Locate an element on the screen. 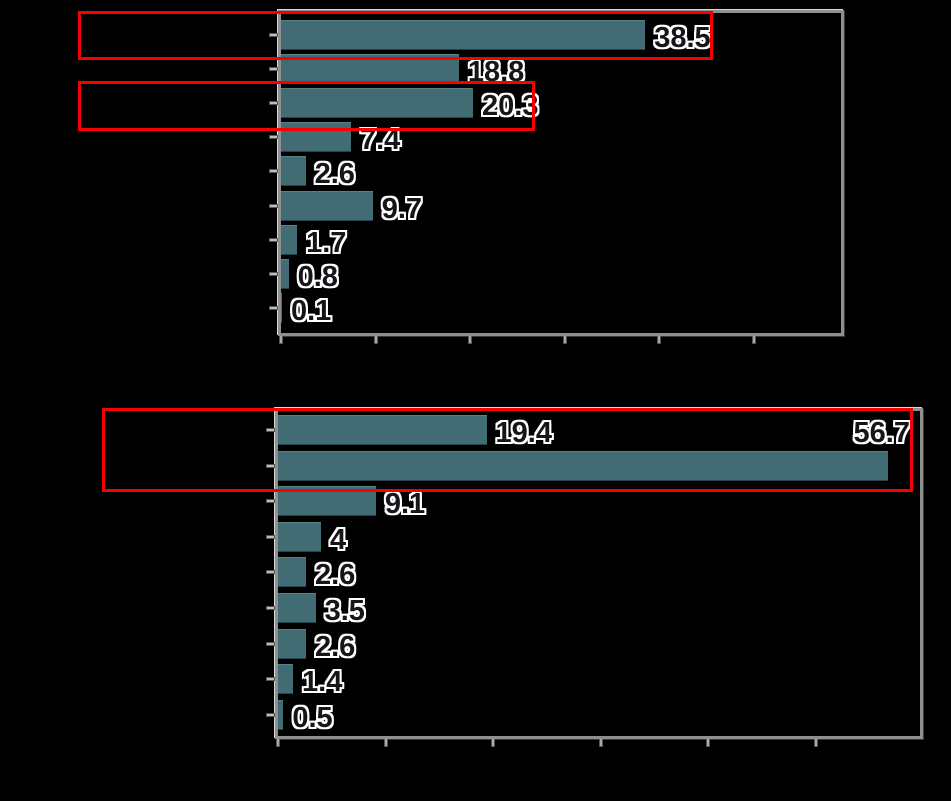  value-label-row-0: 19.4 is located at coordinates (523, 433).